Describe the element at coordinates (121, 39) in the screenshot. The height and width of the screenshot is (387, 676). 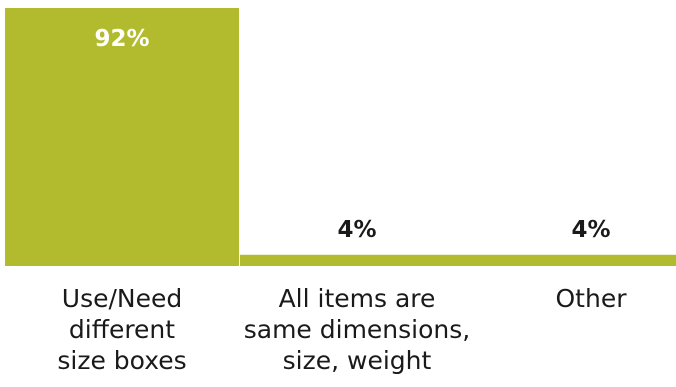
I see `data-label-0: 92%` at that location.